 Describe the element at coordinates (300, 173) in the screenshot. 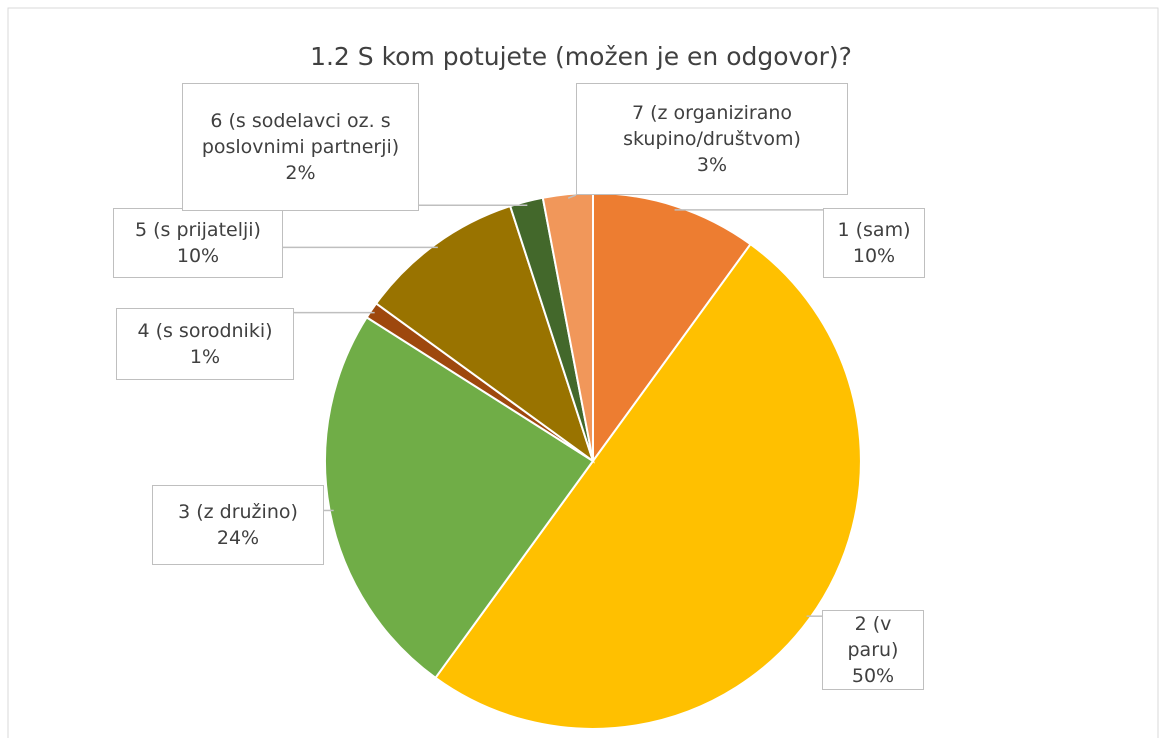

I see `value-label: 2%` at that location.